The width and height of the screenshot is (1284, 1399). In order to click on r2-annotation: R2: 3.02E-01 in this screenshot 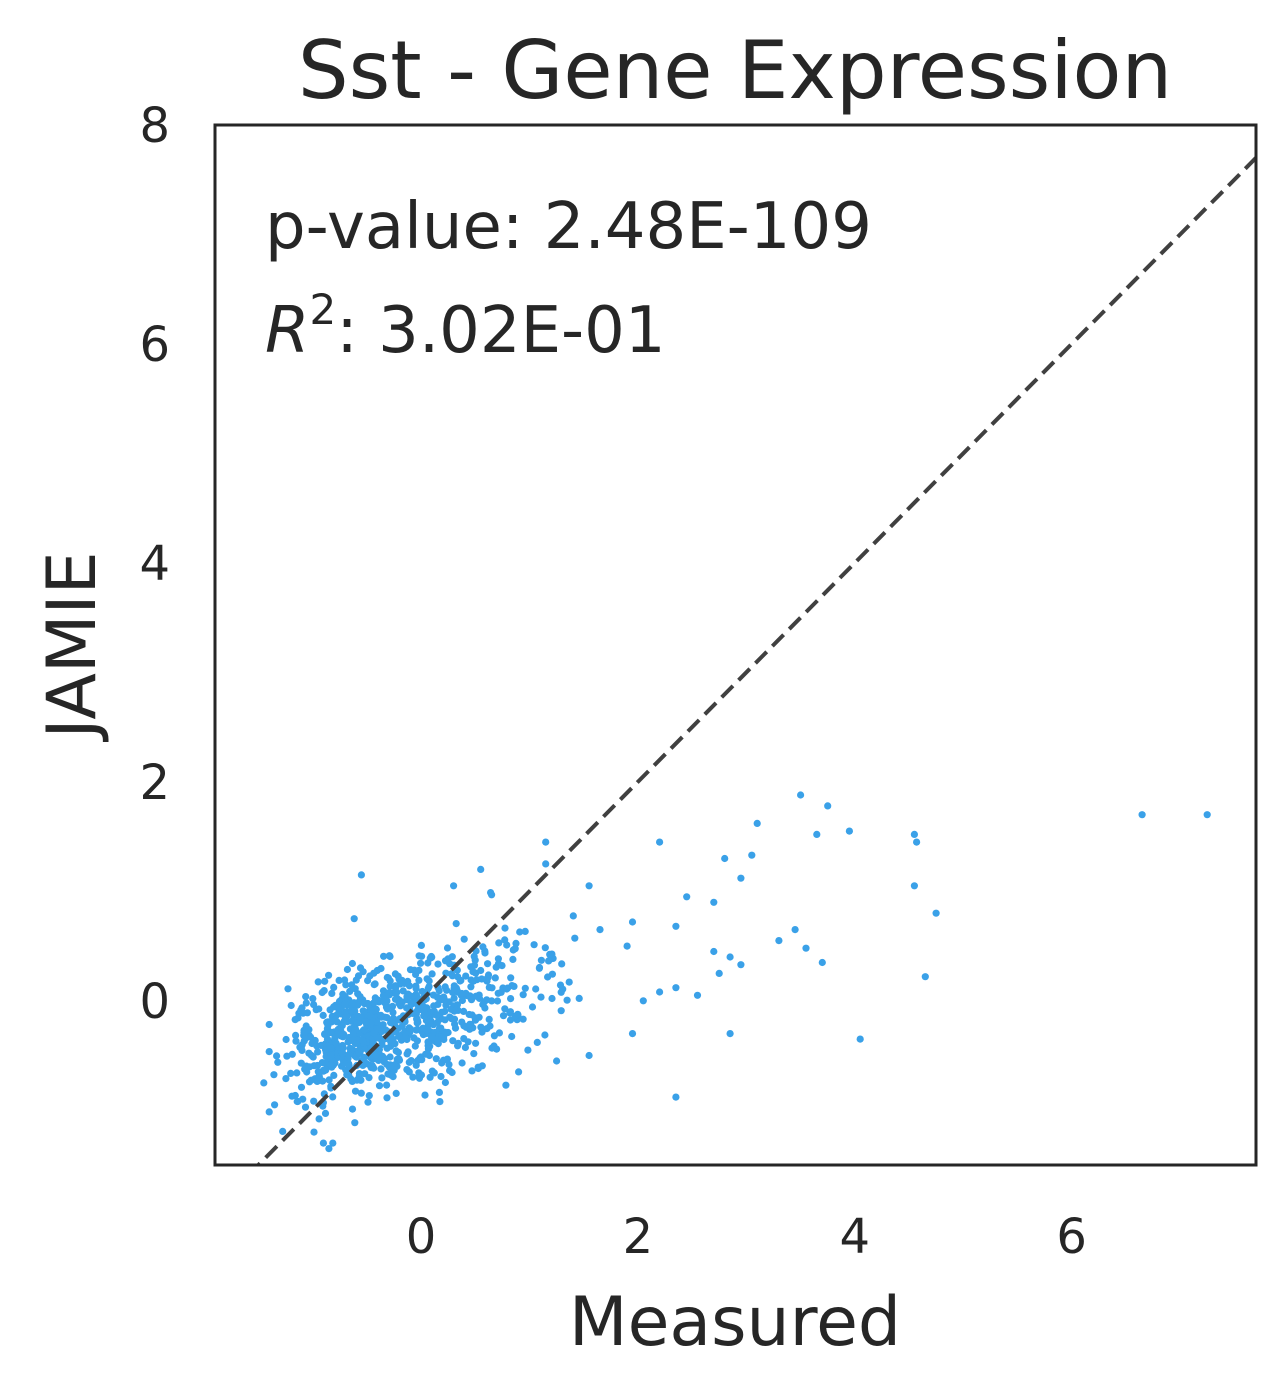, I will do `click(465, 326)`.